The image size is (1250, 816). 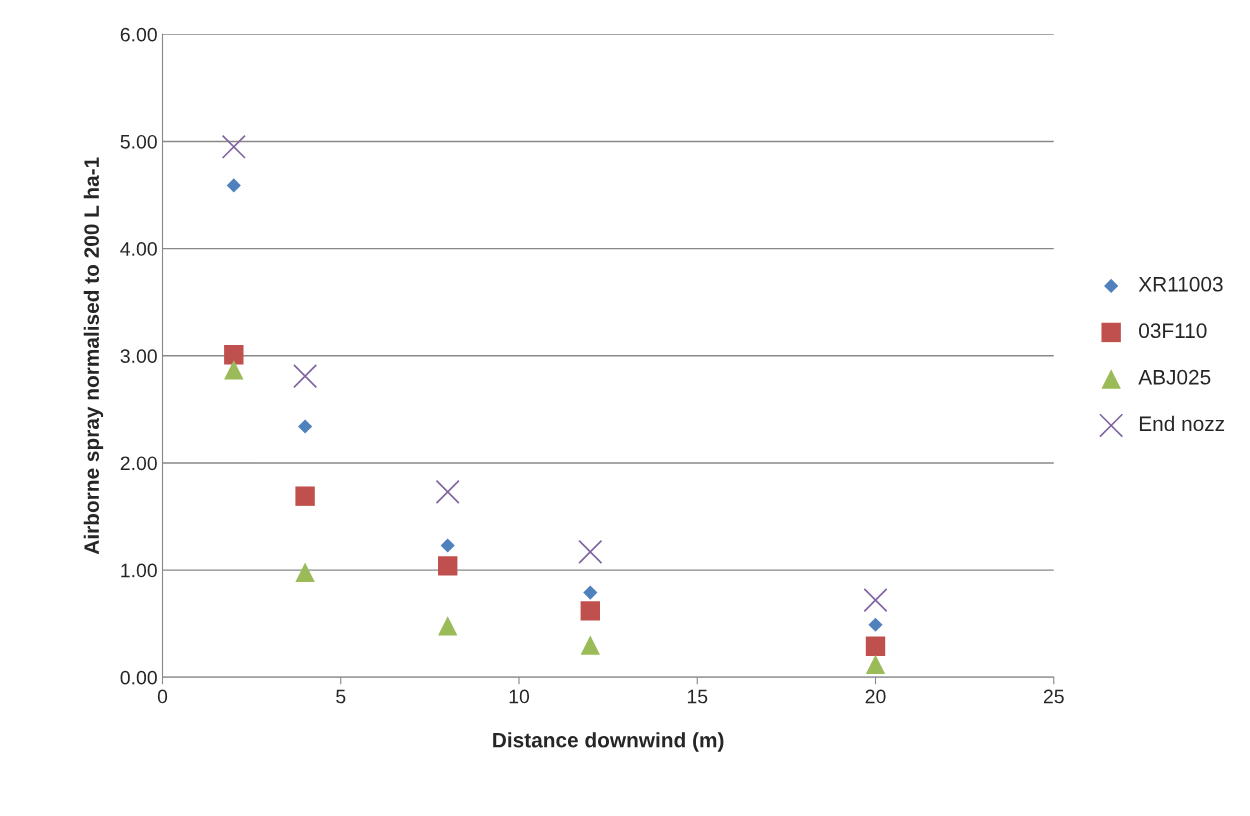 I want to click on y-axis-title: Airborne spray normalised to 200 L ha-1, so click(x=93, y=356).